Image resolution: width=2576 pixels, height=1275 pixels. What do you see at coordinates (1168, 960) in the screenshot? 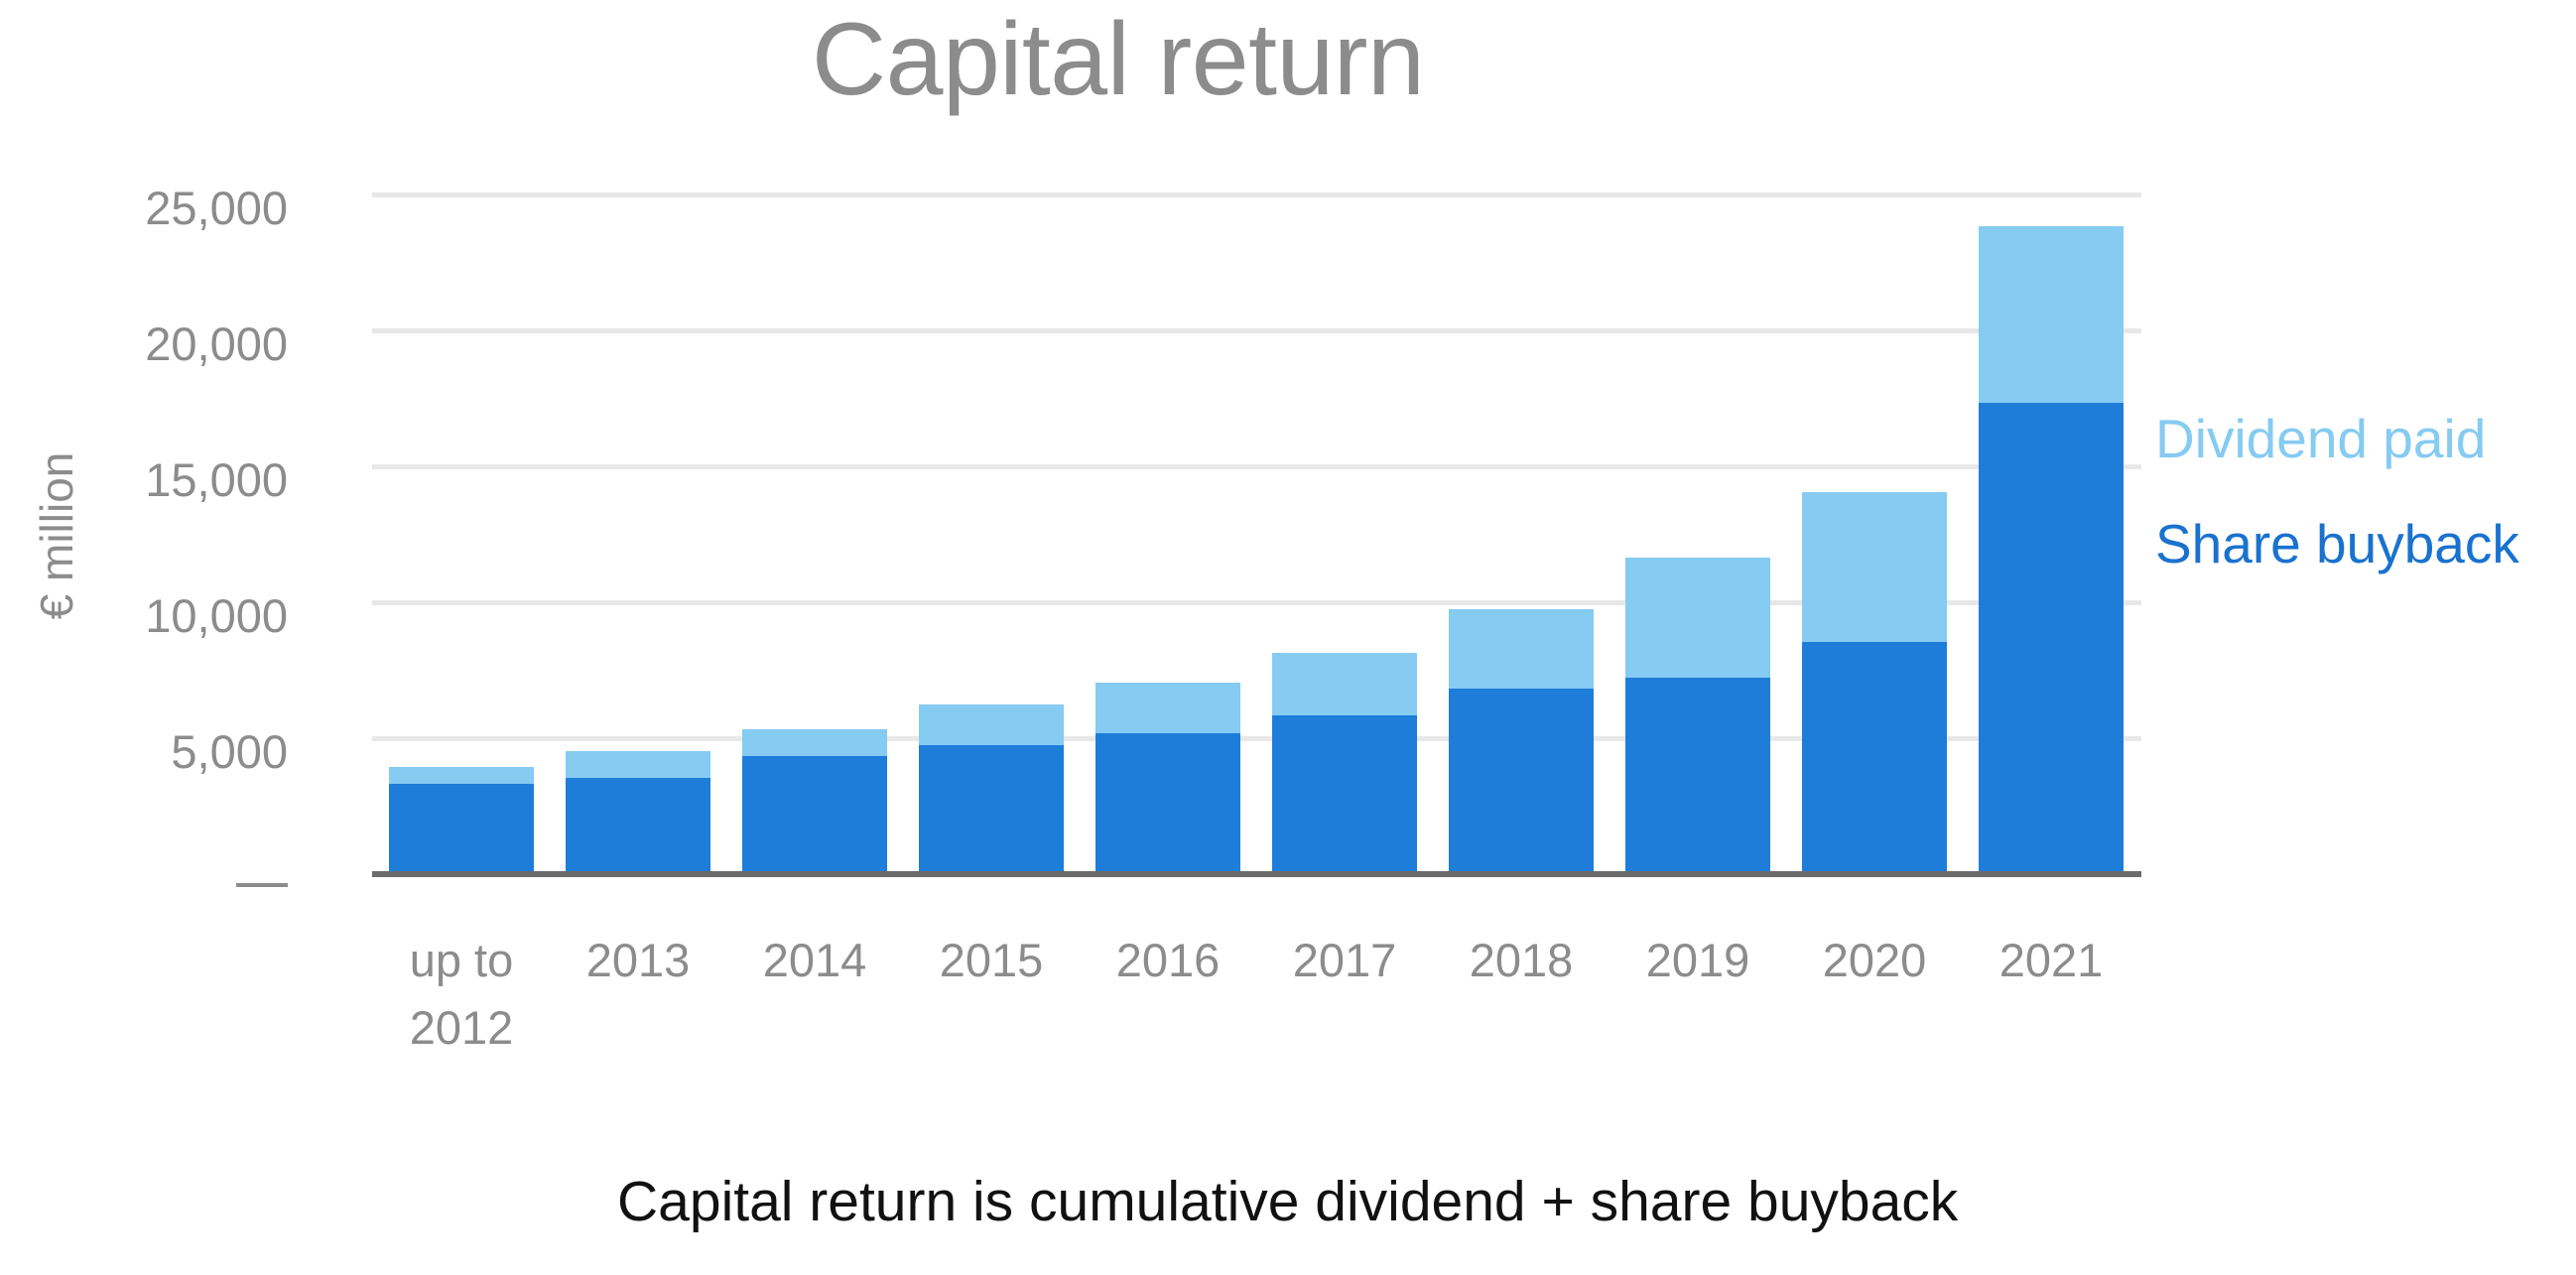
I see `x-tick-label: 2016` at bounding box center [1168, 960].